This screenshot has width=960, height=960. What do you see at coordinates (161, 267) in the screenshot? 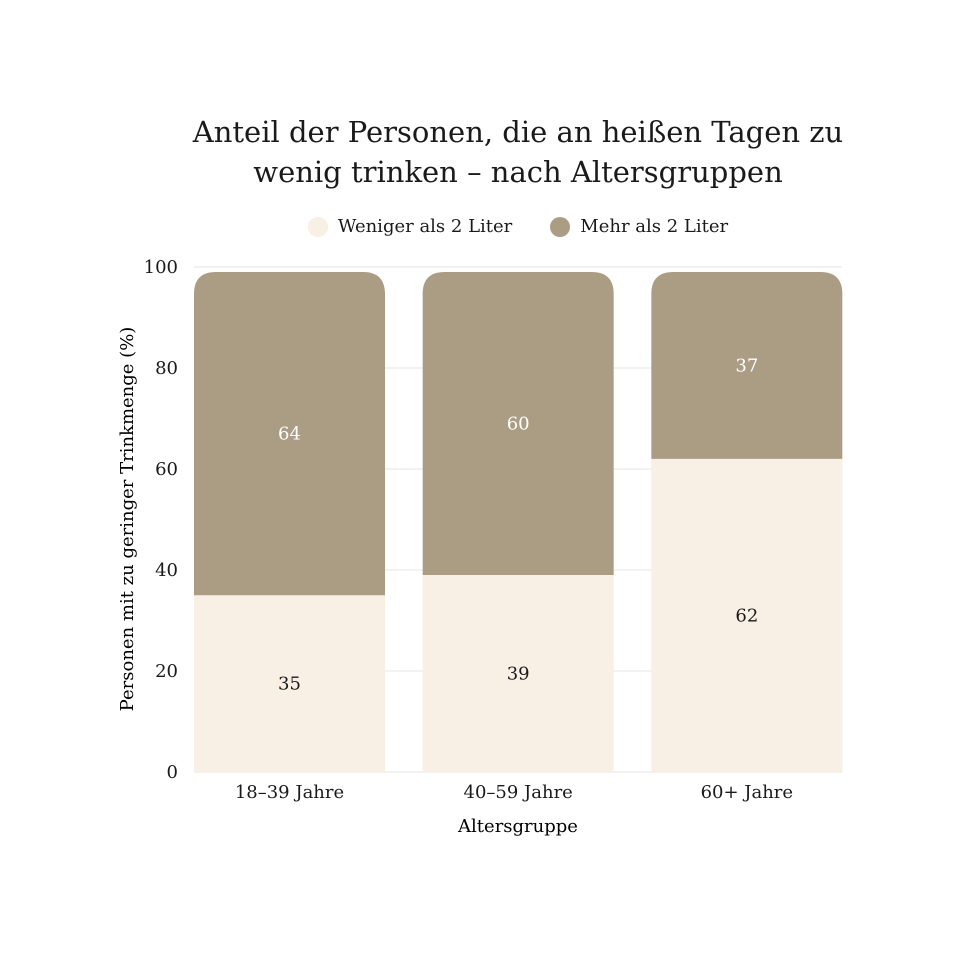
I see `y-tick-label: 100` at bounding box center [161, 267].